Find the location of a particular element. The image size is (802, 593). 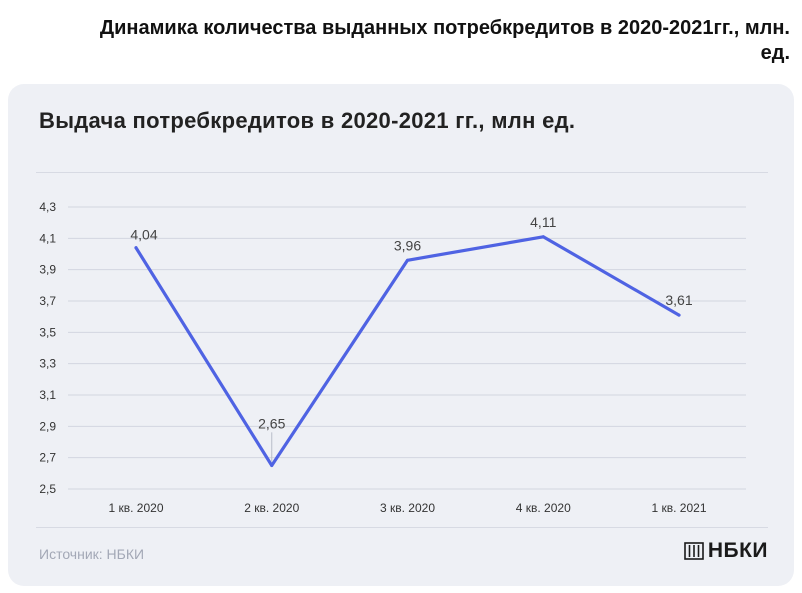

data-label: 4,04 is located at coordinates (143, 235).